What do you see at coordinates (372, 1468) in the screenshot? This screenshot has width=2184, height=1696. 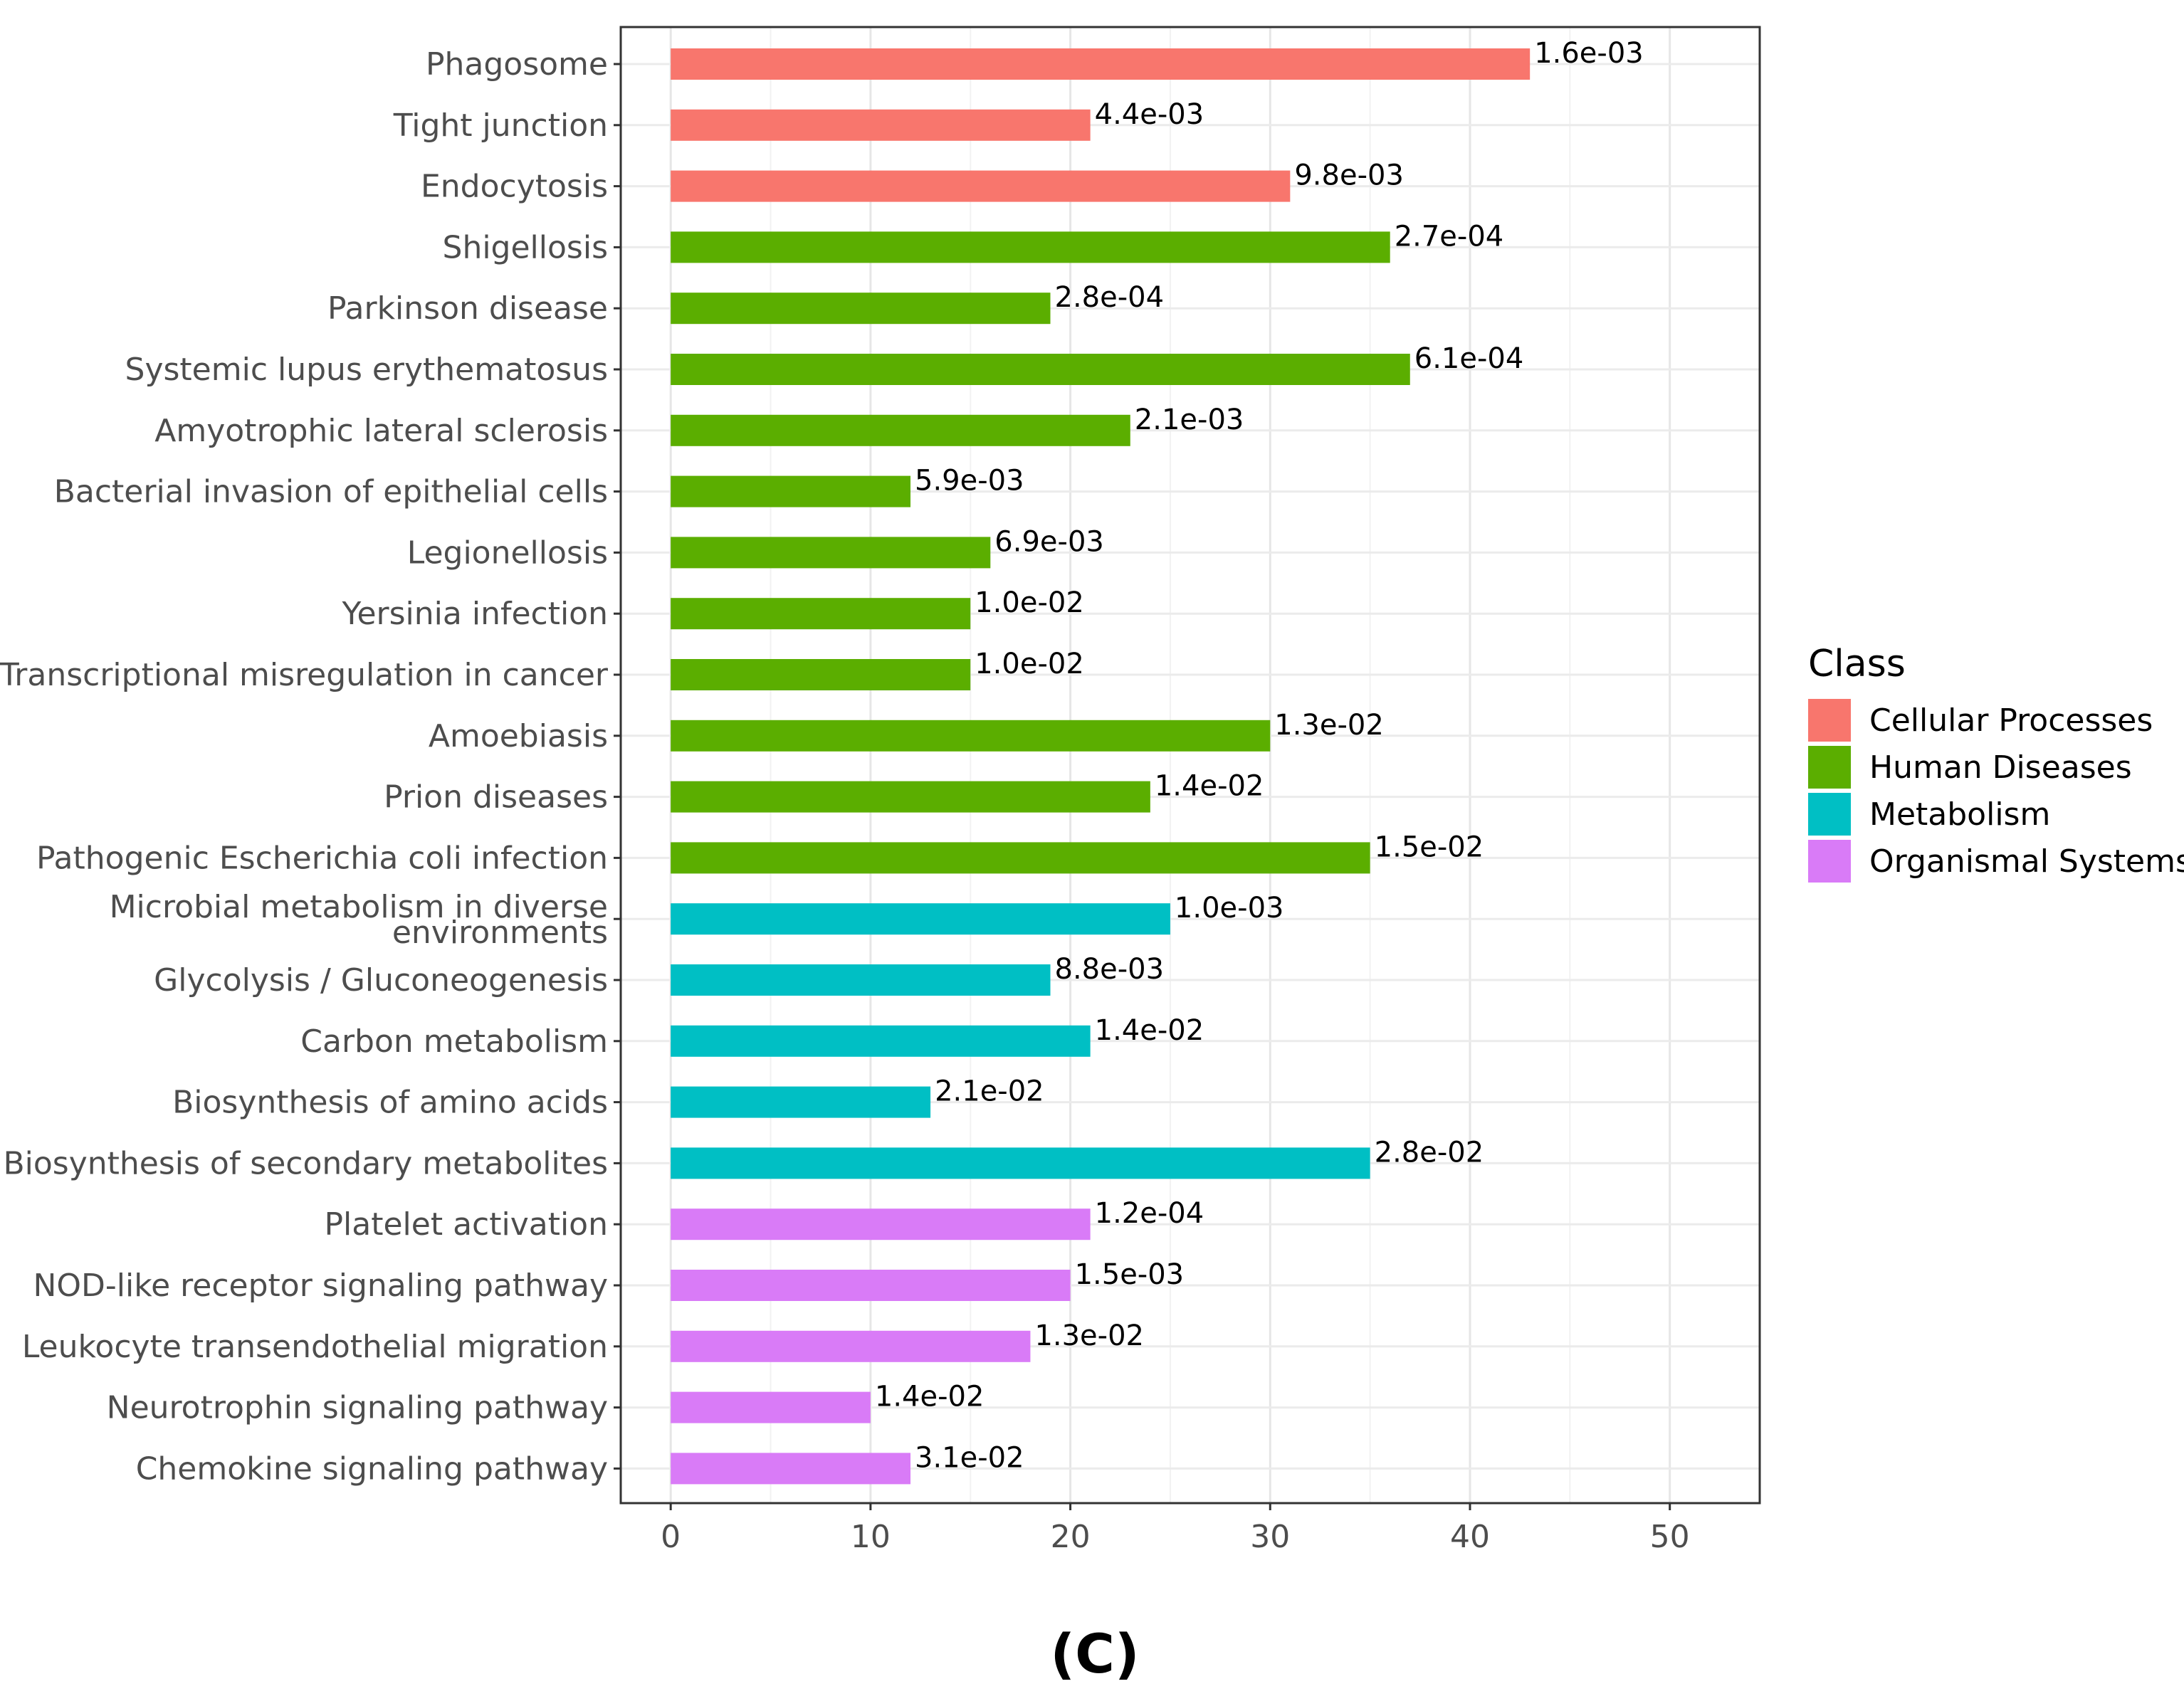 I see `category-label: Chemokine signaling pathway` at bounding box center [372, 1468].